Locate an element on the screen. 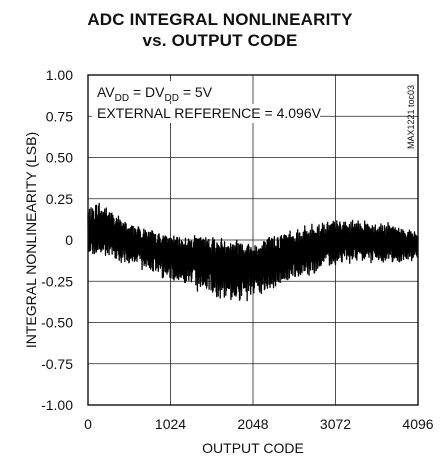 The image size is (440, 461). reference-annotation: EXTERNAL REFERENCE = 4.096V is located at coordinates (209, 113).